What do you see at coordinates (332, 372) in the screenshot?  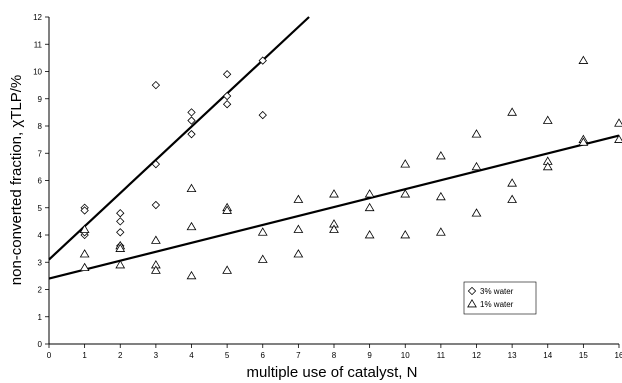 I see `x-axis-title: multiple use of catalyst, N` at bounding box center [332, 372].